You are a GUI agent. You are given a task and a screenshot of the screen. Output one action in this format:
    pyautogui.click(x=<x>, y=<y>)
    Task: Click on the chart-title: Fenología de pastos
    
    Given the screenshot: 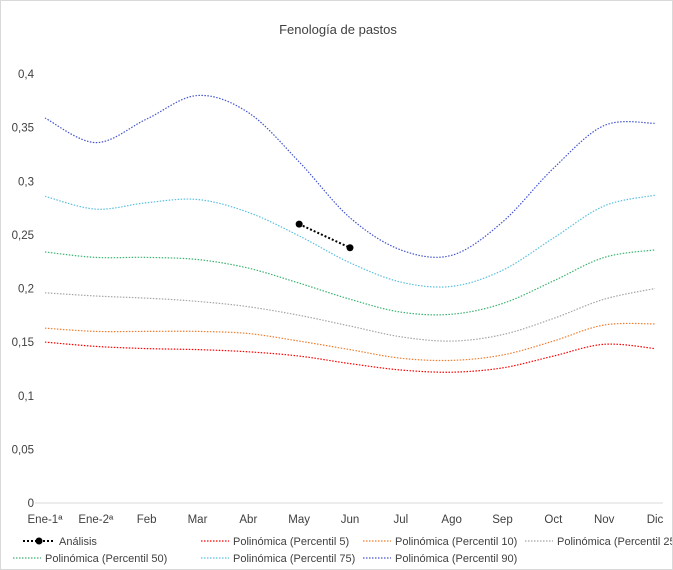 What is the action you would take?
    pyautogui.click(x=338, y=29)
    